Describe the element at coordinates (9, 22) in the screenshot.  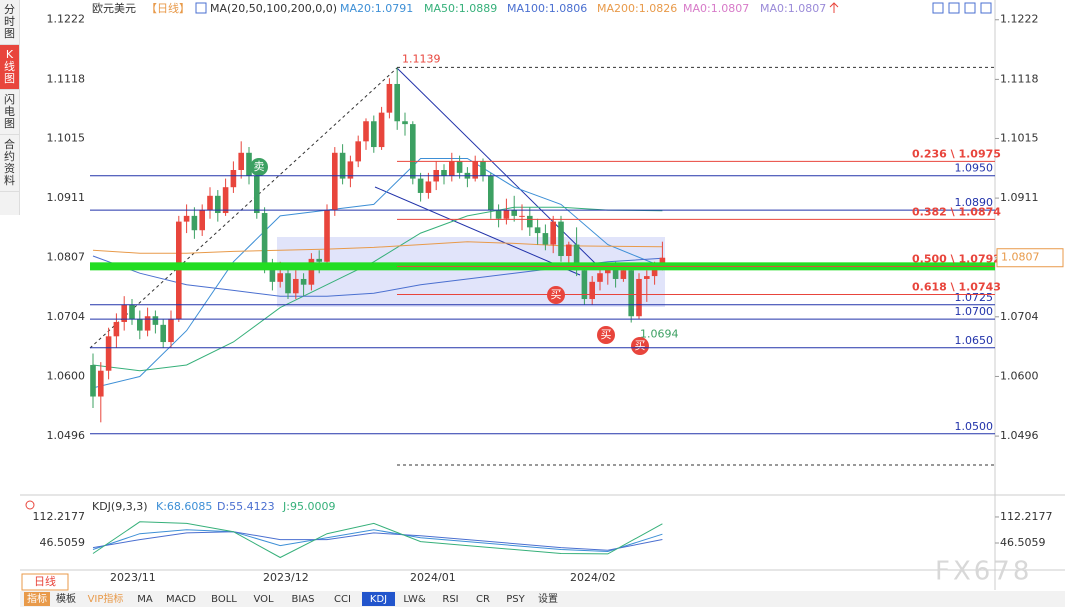
I see `sidebar-tab: 分时图` at that location.